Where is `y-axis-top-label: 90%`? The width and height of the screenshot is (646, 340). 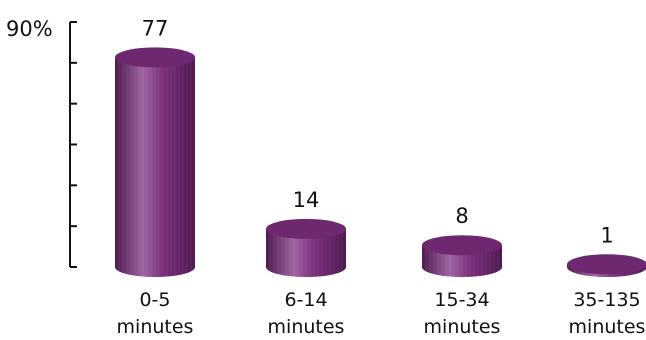
y-axis-top-label: 90% is located at coordinates (29, 29).